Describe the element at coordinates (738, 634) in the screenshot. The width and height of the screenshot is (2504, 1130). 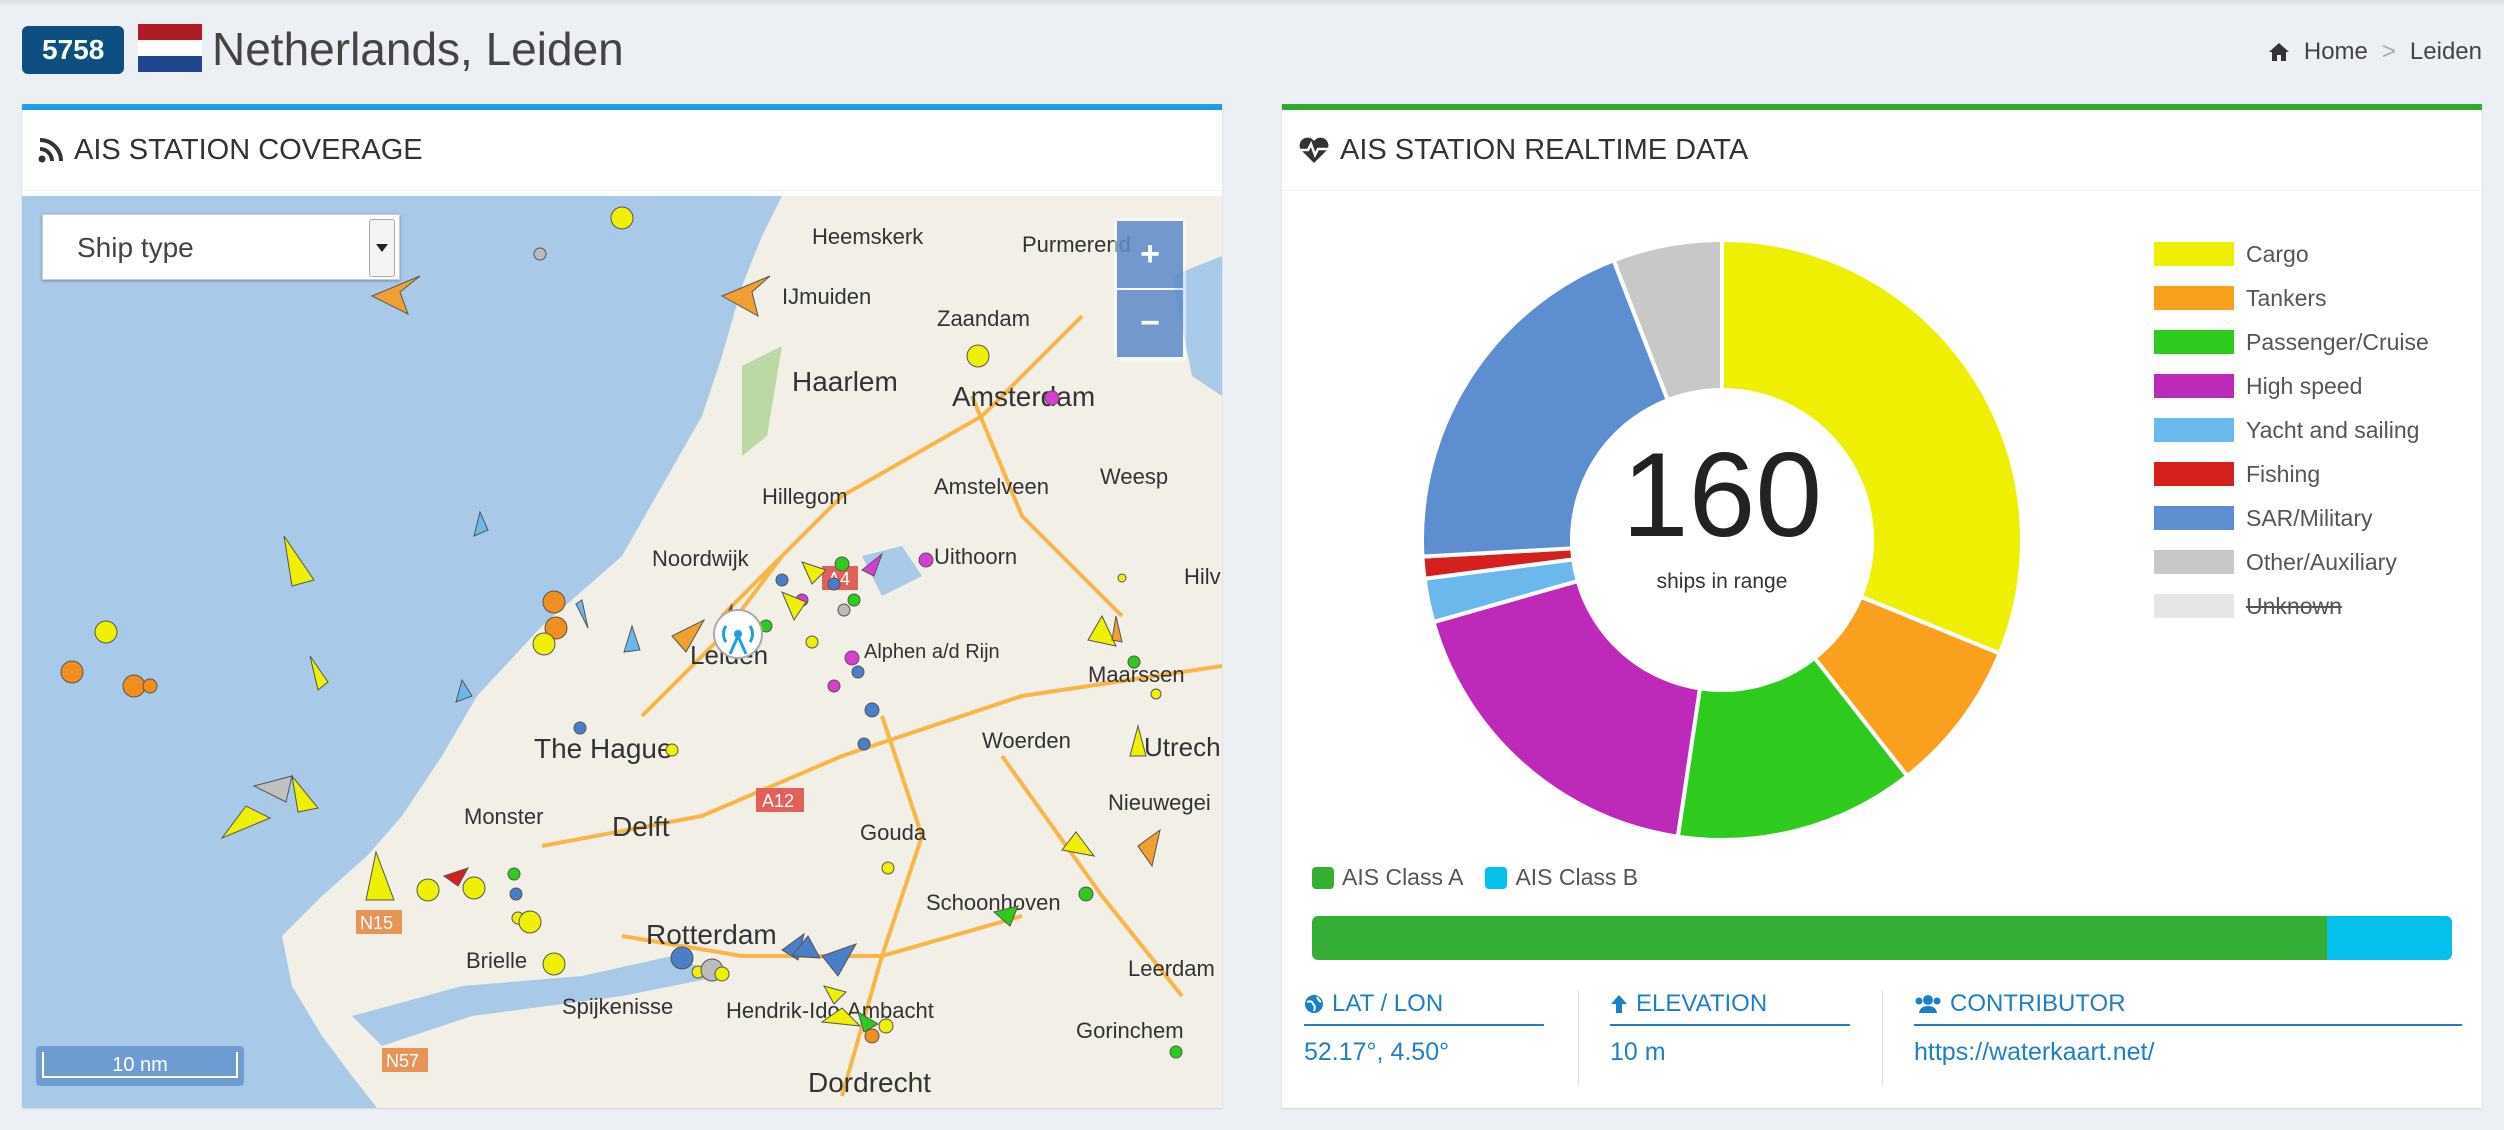
I see `station-antenna-icon` at that location.